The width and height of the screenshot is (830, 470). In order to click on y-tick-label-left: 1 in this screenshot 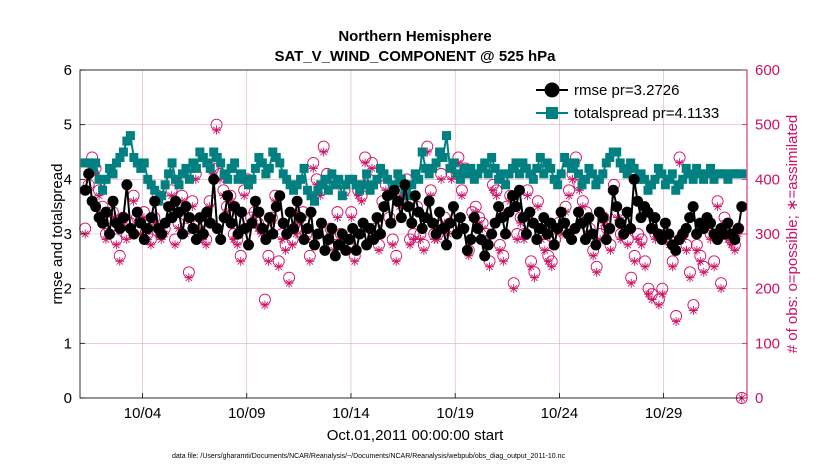, I will do `click(68, 343)`.